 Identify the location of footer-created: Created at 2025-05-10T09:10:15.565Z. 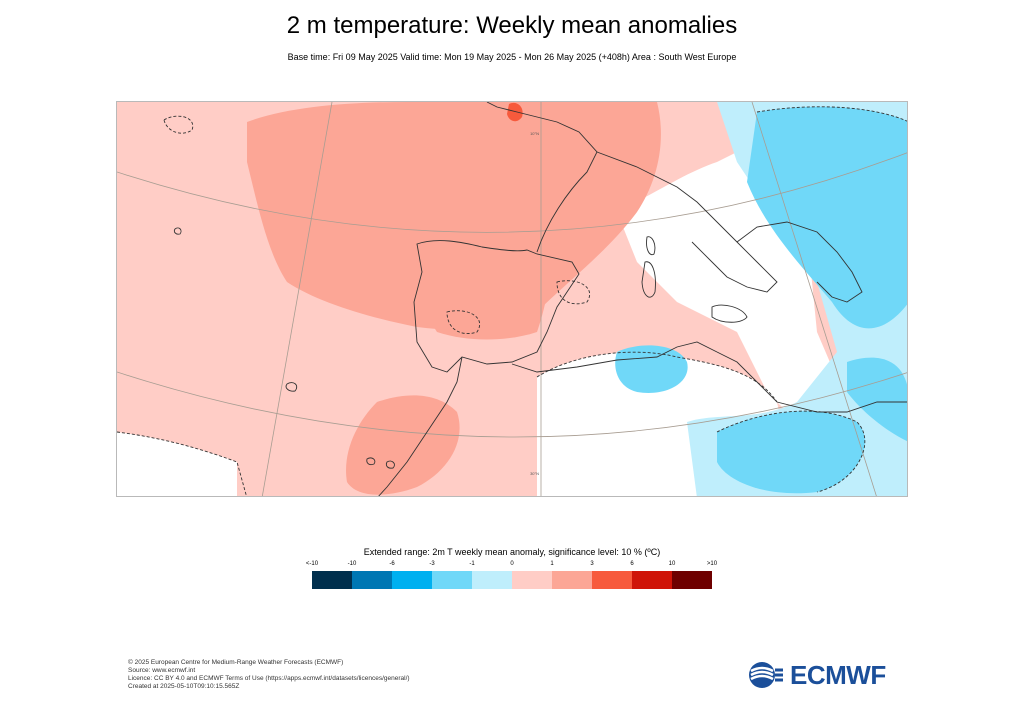
(184, 686).